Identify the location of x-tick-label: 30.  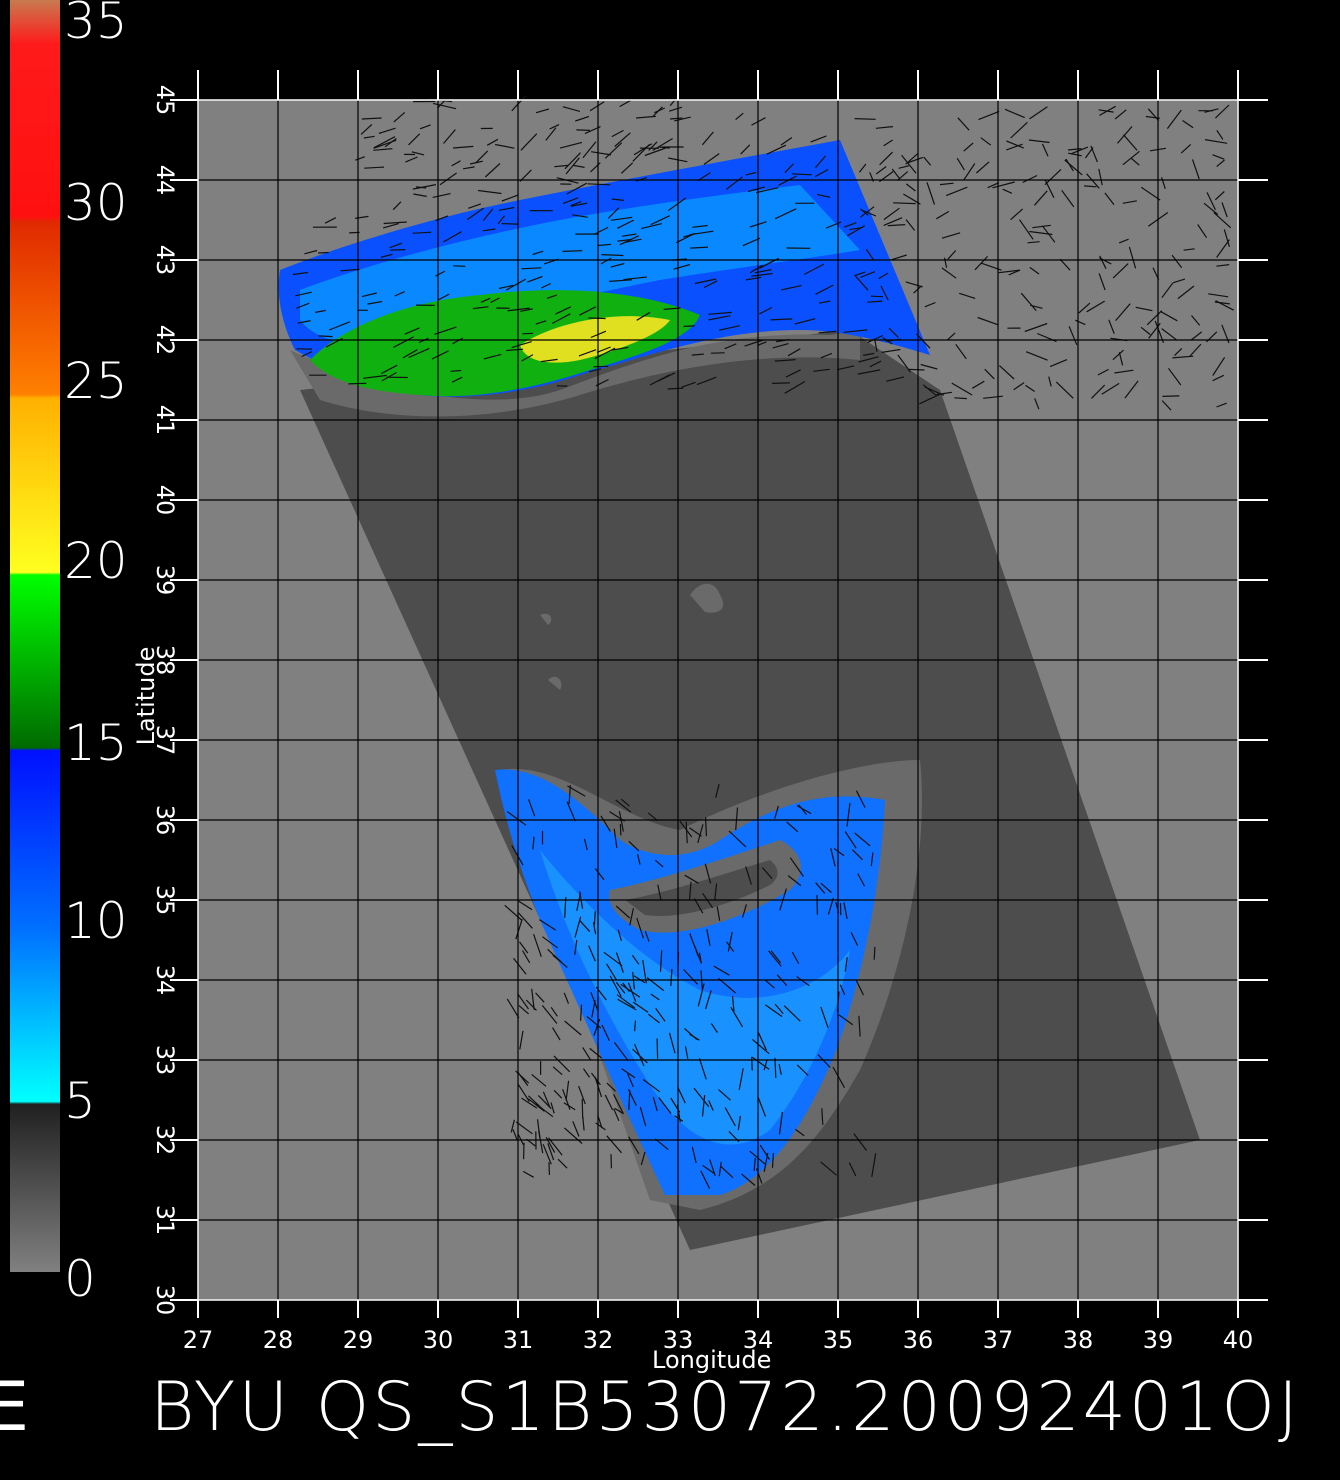
(438, 1340).